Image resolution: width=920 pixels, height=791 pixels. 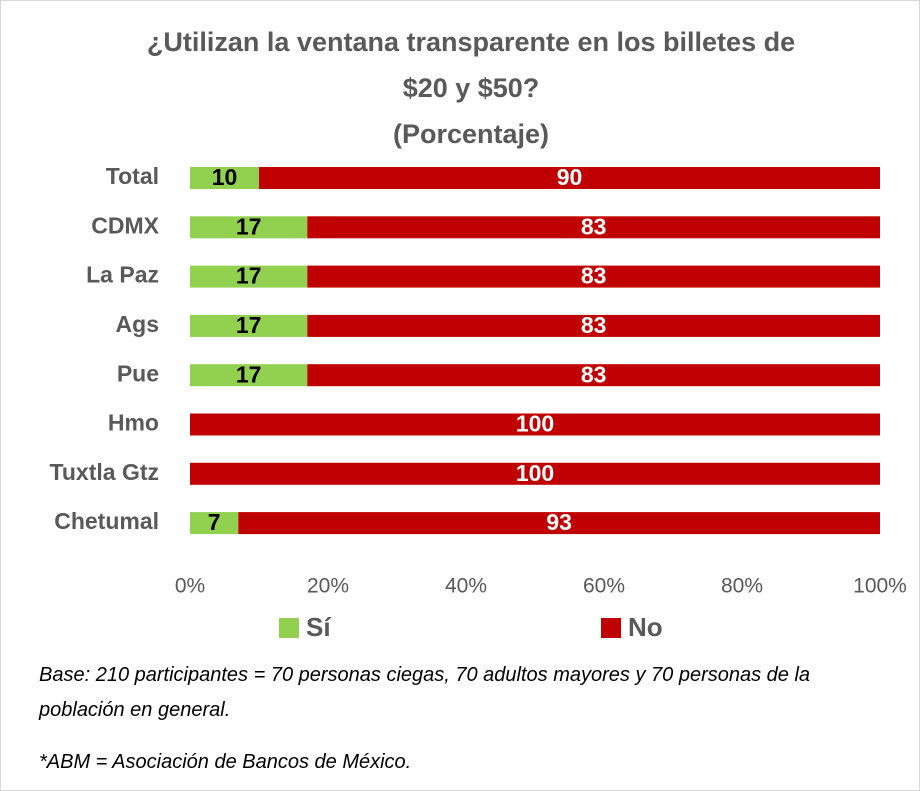 I want to click on x-tick-label: 40%, so click(x=466, y=586).